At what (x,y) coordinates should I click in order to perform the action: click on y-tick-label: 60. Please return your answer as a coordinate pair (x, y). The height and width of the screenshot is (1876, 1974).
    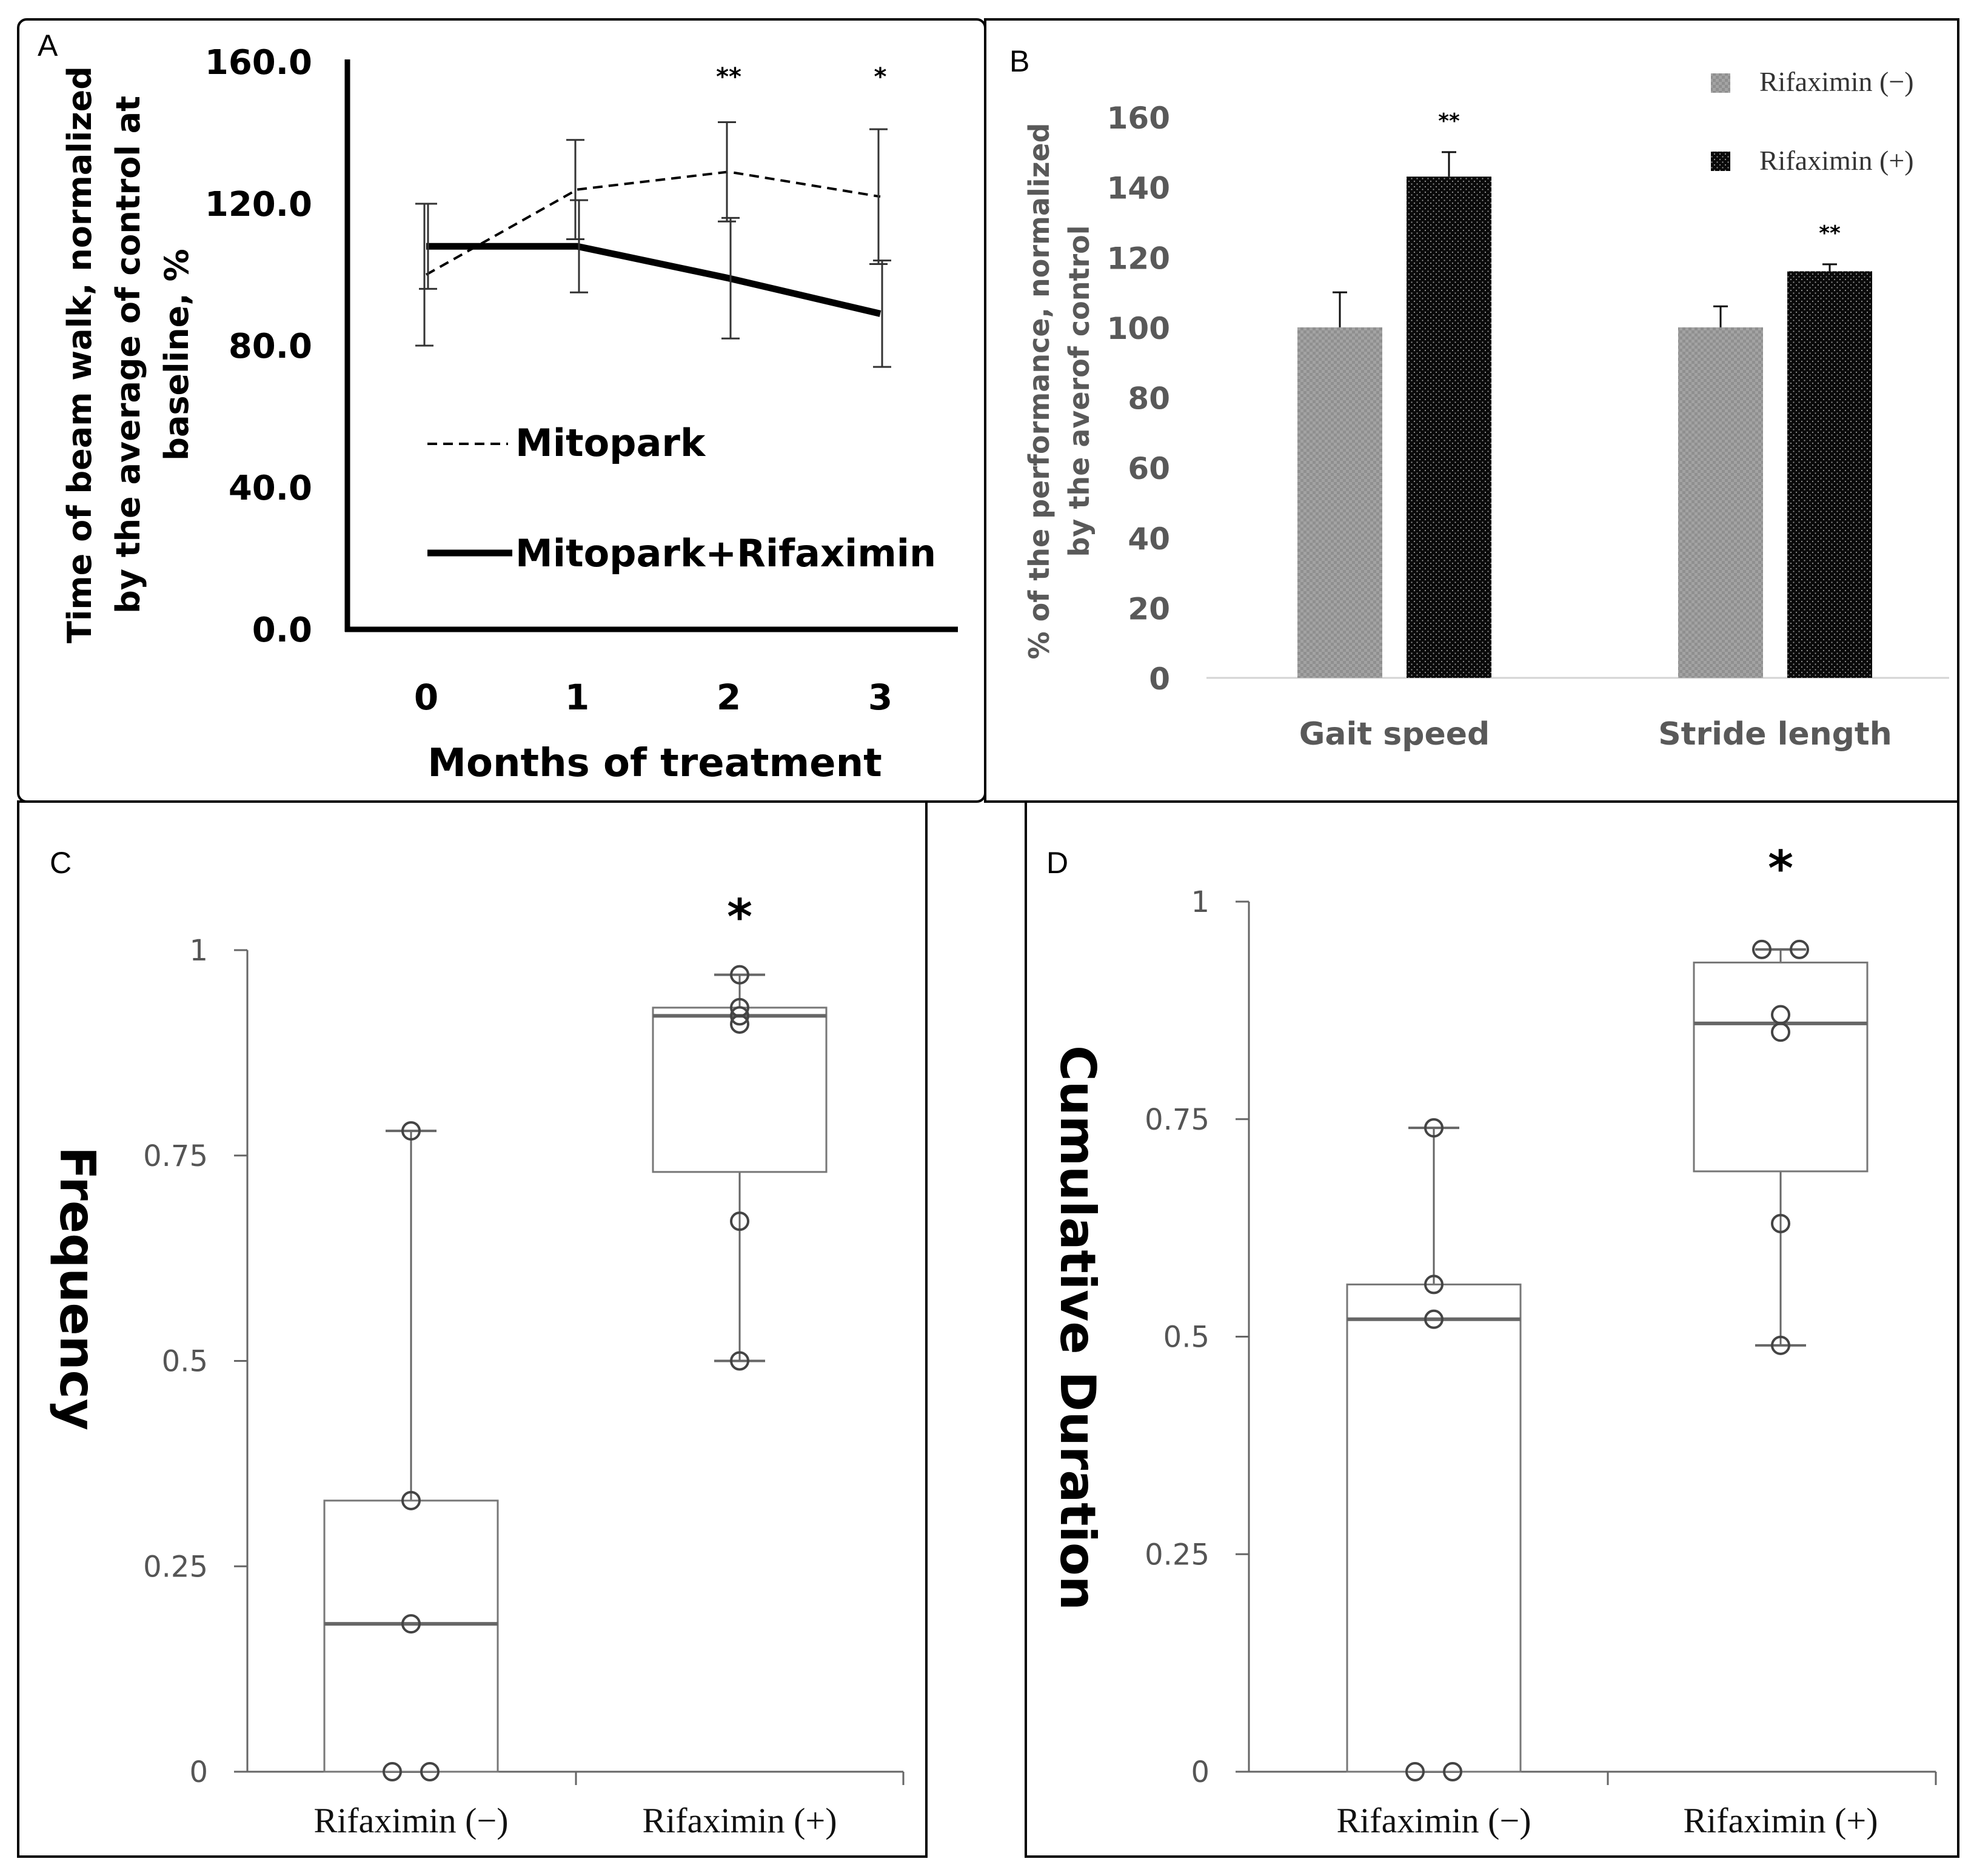
    Looking at the image, I should click on (1149, 468).